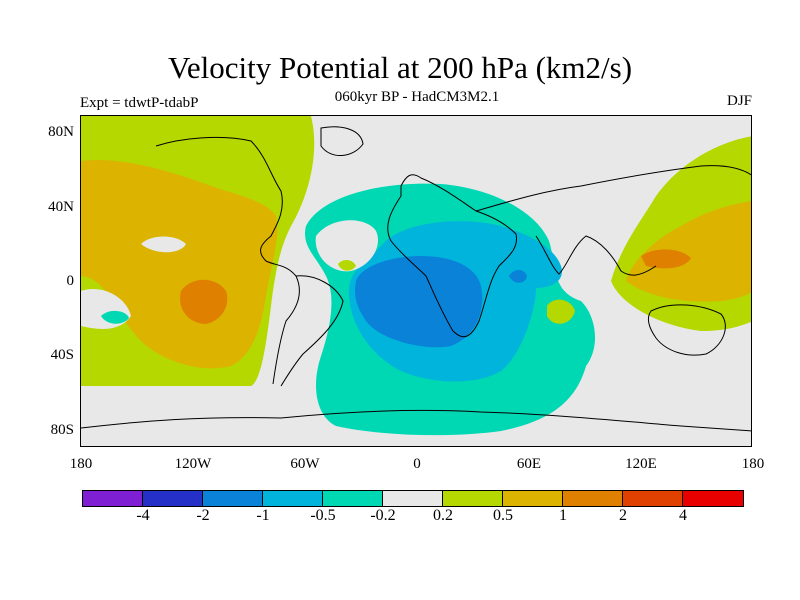  I want to click on lon-label-120e: 120E, so click(641, 464).